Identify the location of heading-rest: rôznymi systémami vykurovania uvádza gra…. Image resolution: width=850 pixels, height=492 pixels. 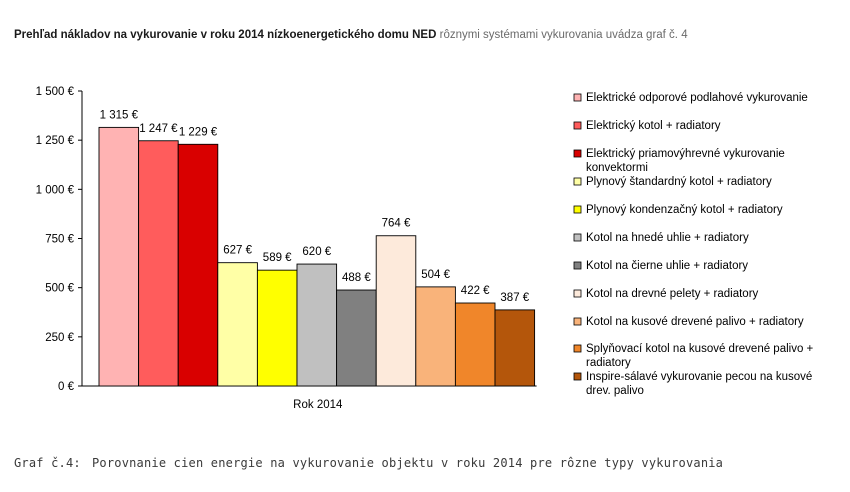
(563, 35).